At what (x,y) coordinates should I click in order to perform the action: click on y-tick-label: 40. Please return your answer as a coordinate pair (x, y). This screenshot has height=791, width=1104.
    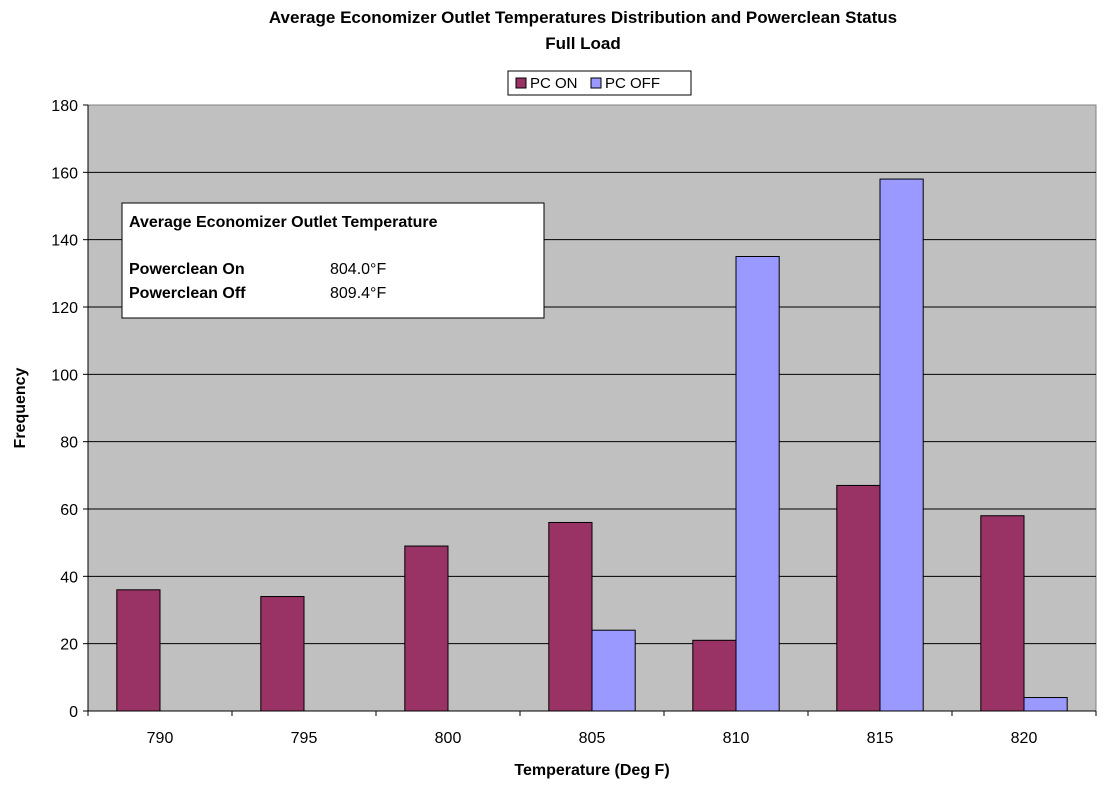
    Looking at the image, I should click on (69, 577).